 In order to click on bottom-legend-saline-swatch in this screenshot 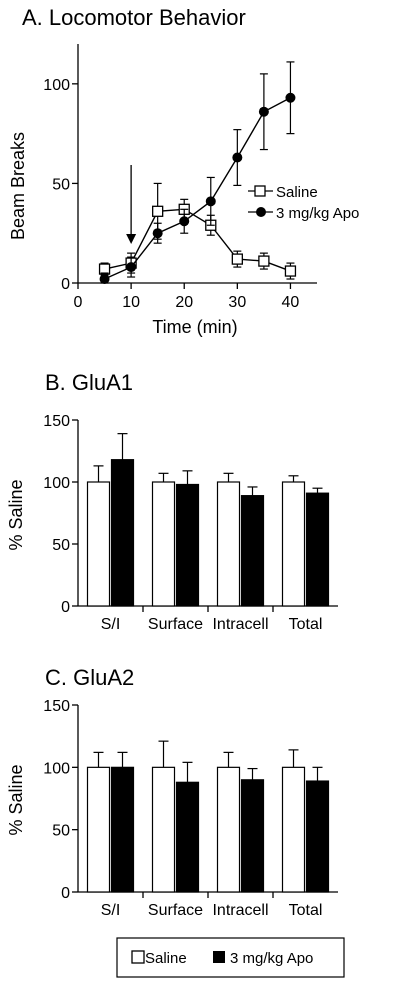, I will do `click(138, 957)`.